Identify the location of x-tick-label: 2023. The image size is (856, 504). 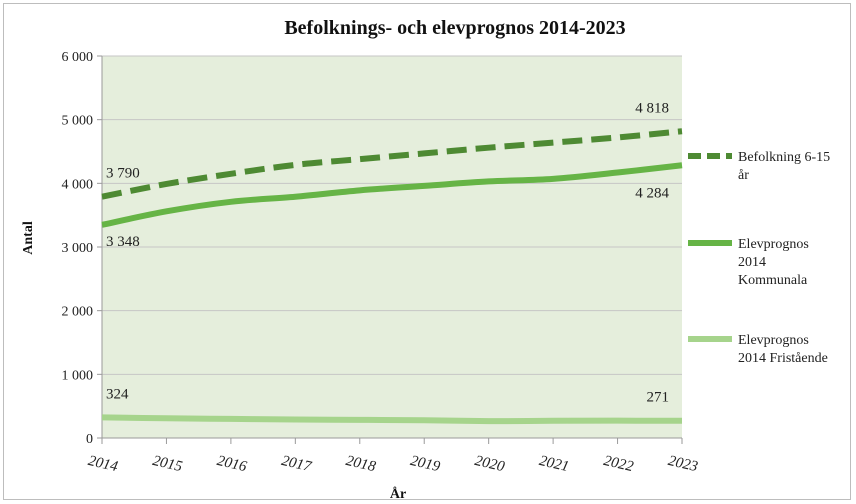
(682, 464).